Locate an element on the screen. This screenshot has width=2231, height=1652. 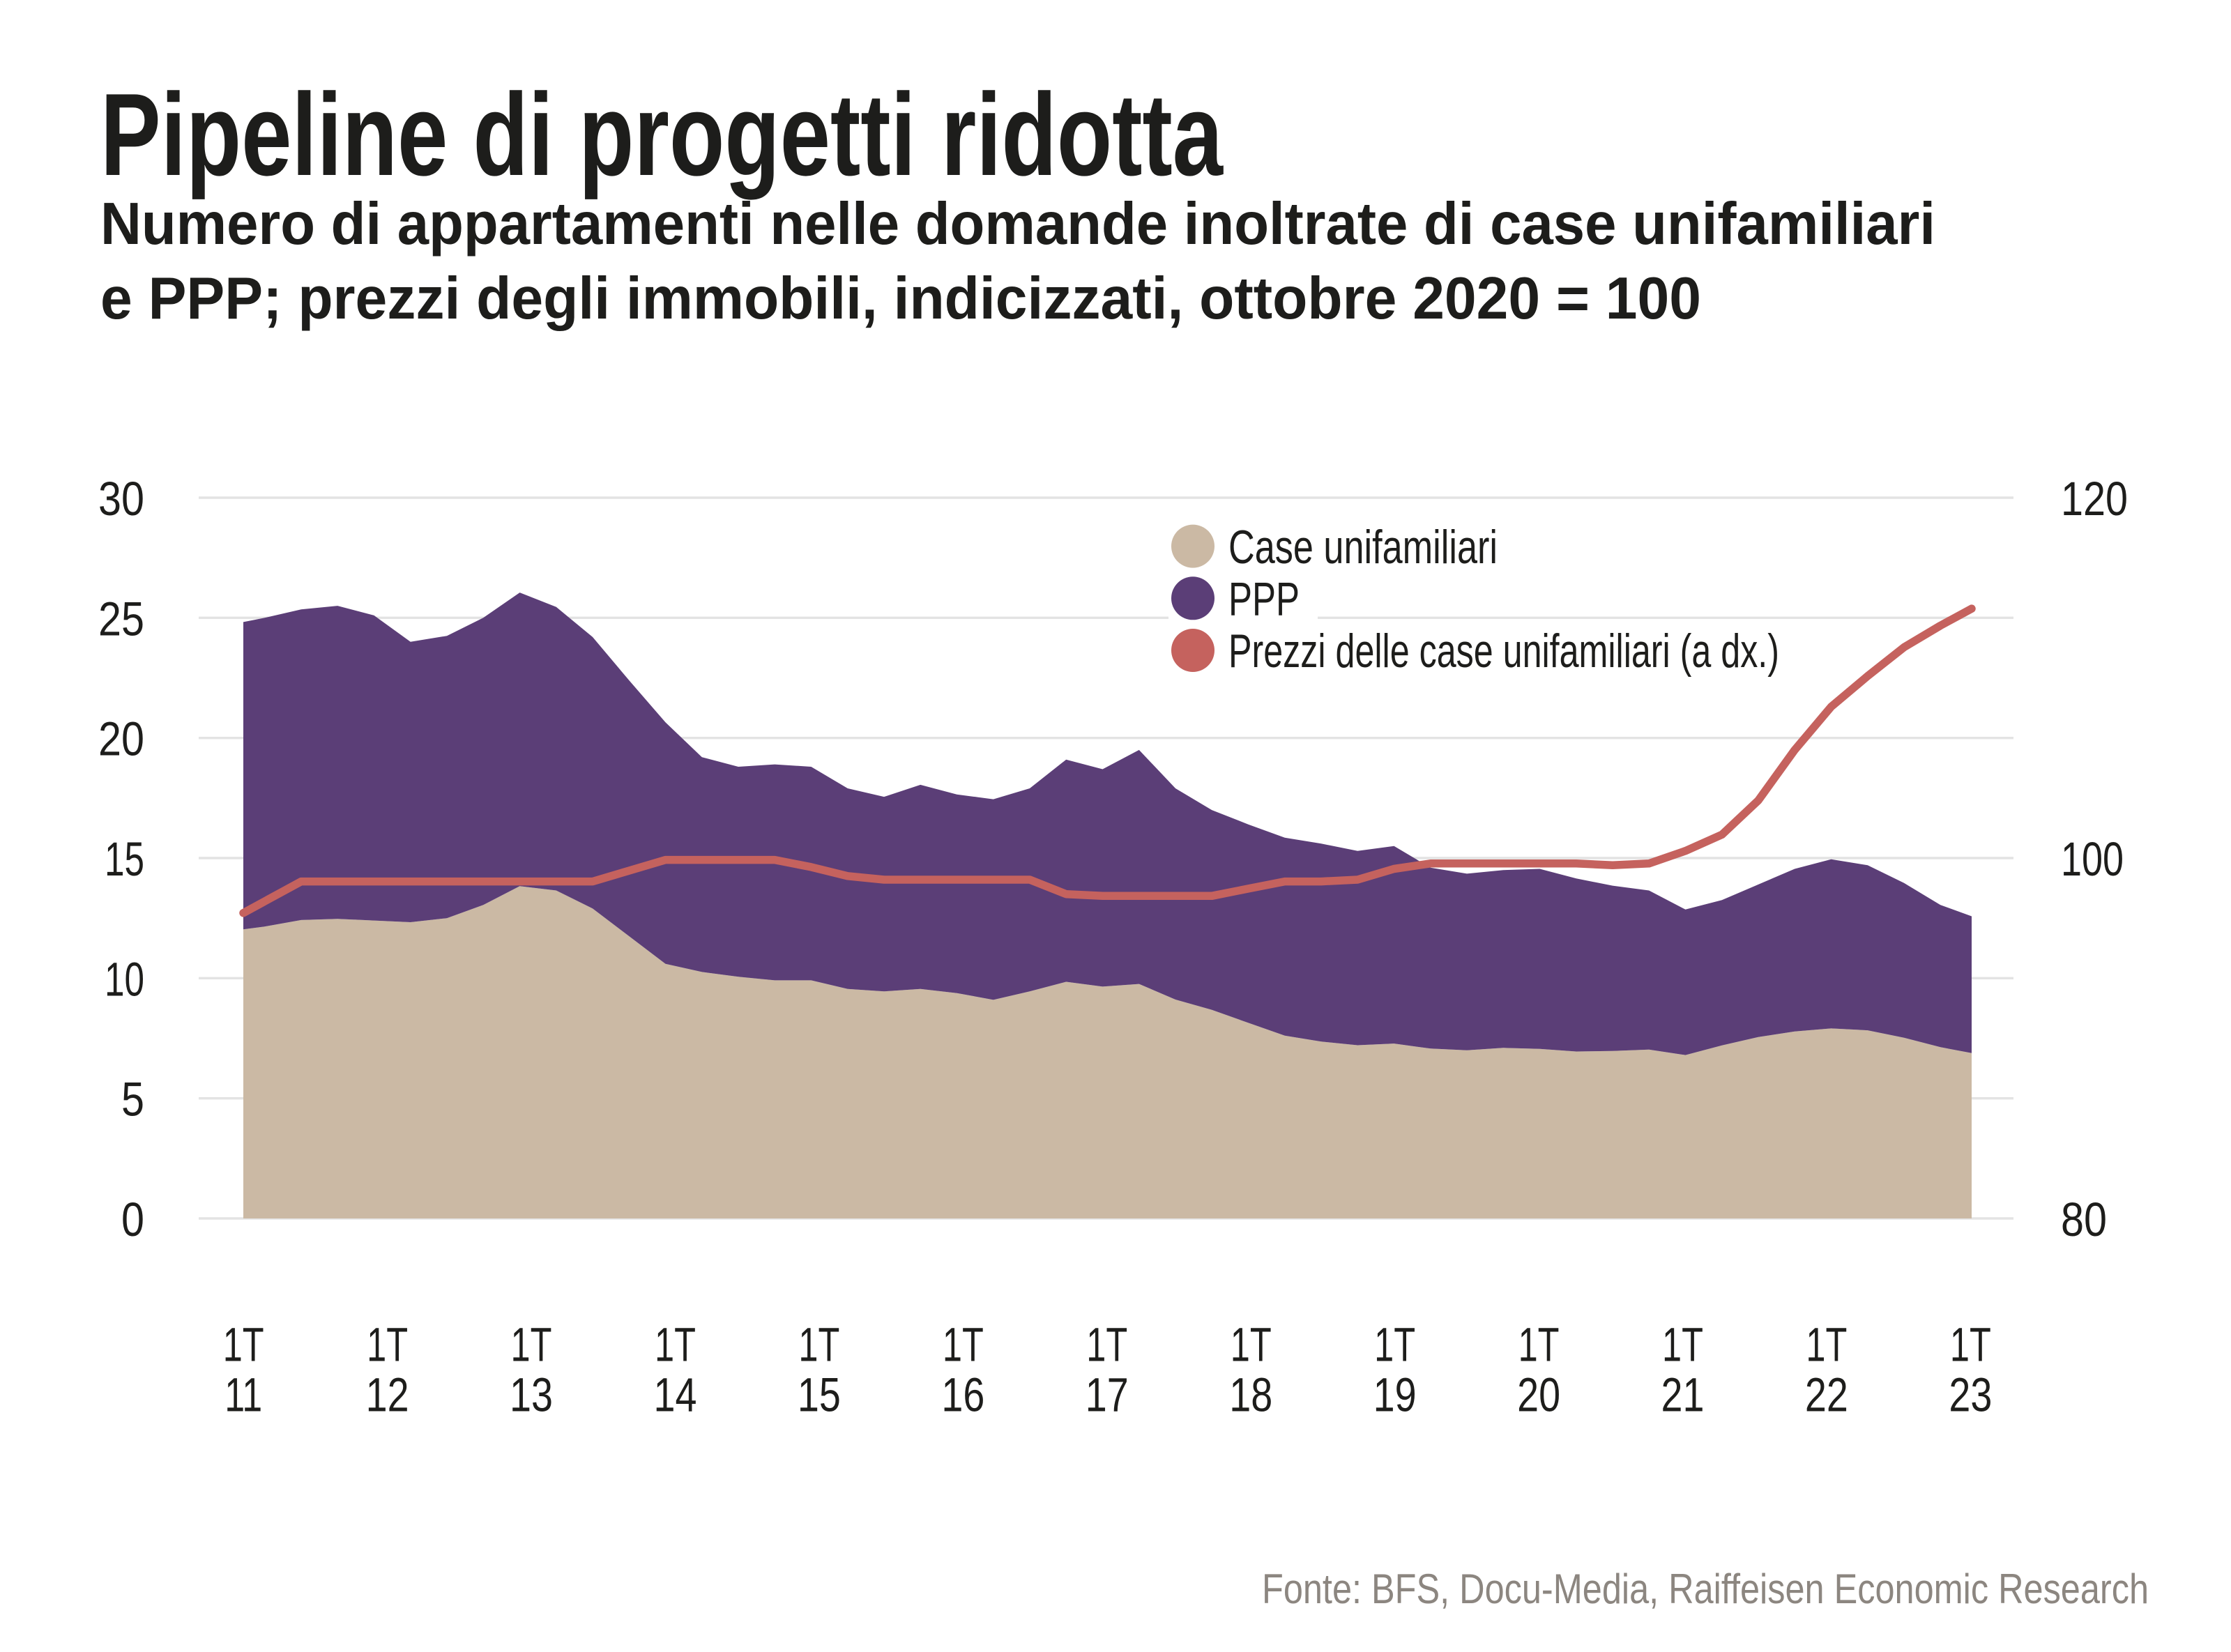
svg-text: 13 is located at coordinates (531, 1395).